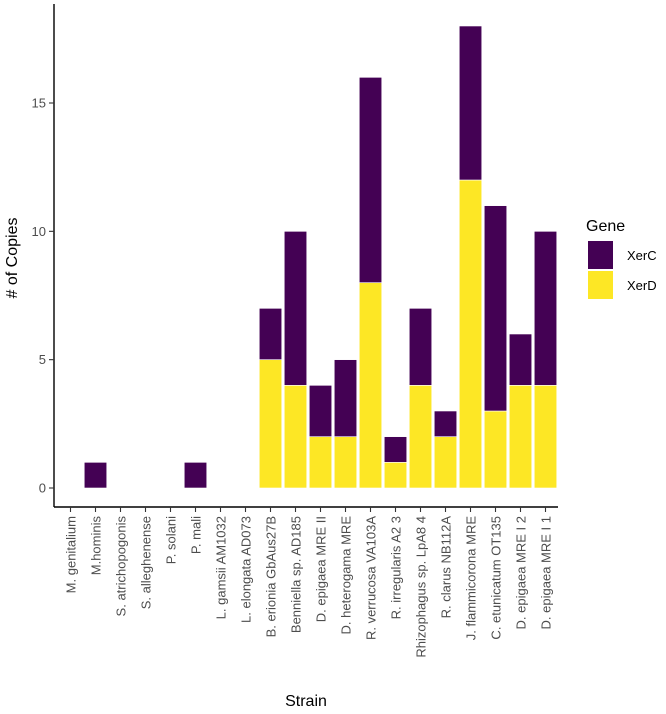 This screenshot has width=666, height=714. I want to click on x-tick-label: R. irregularis A2 3, so click(396, 567).